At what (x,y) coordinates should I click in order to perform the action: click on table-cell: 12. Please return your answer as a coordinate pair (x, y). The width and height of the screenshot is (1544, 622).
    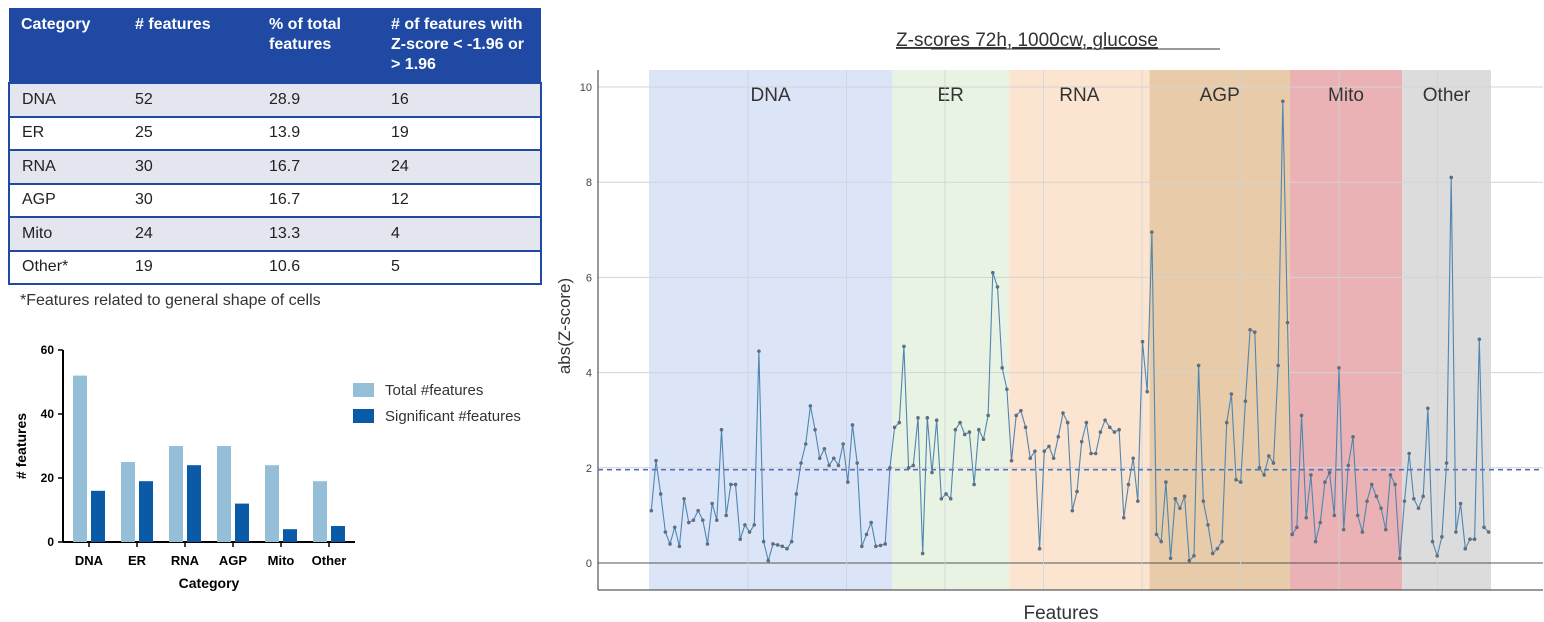
    Looking at the image, I should click on (460, 199).